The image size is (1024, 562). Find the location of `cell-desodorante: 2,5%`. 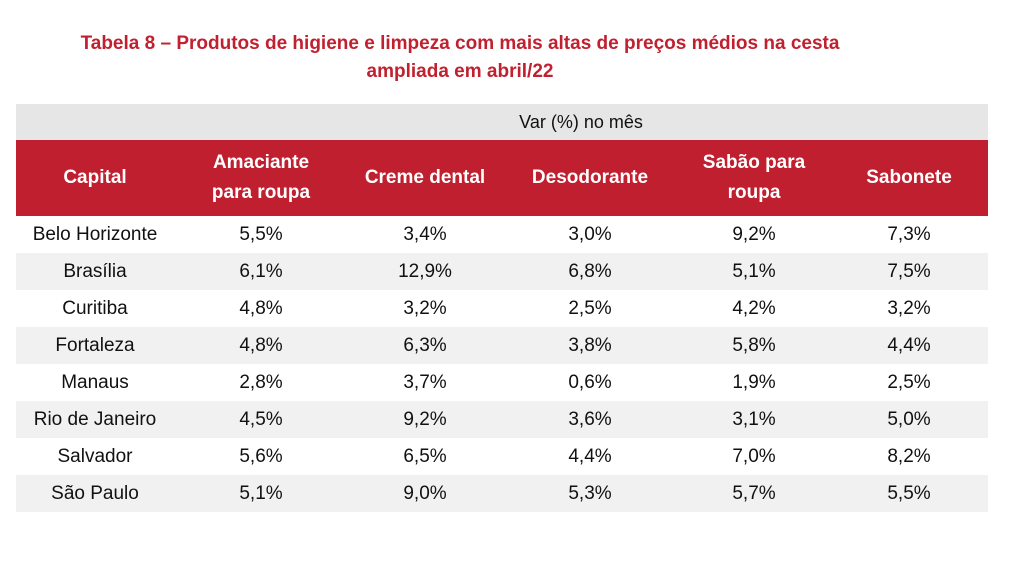

cell-desodorante: 2,5% is located at coordinates (590, 308).